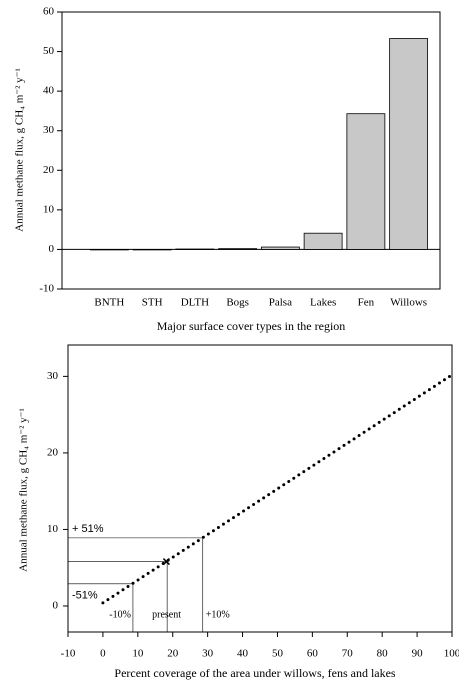  What do you see at coordinates (68, 654) in the screenshot?
I see `x-tick-label: -10` at bounding box center [68, 654].